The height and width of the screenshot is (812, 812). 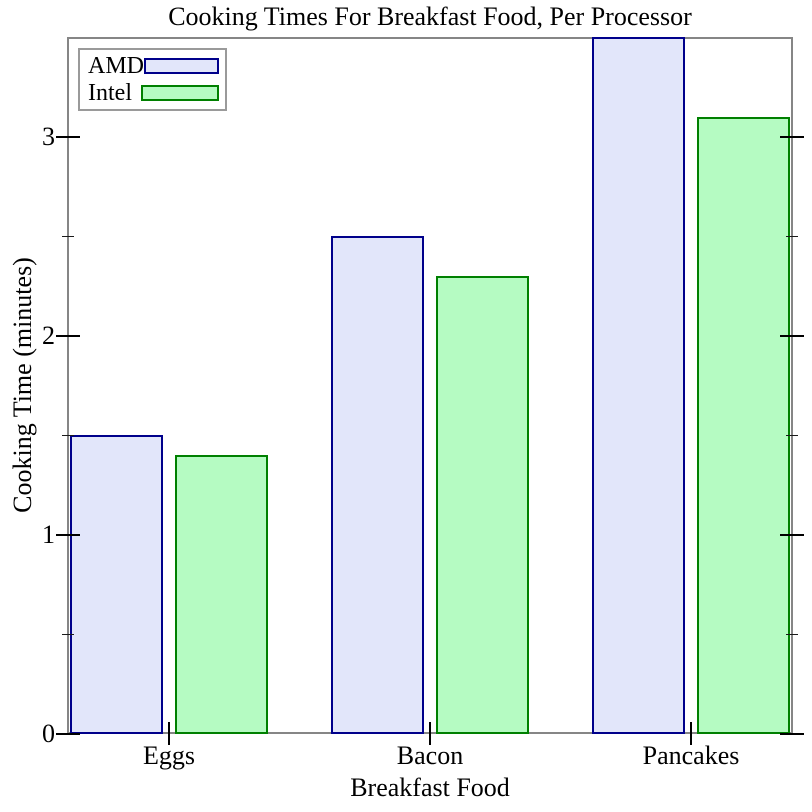 I want to click on y-tick-label-3: 3, so click(x=48, y=136).